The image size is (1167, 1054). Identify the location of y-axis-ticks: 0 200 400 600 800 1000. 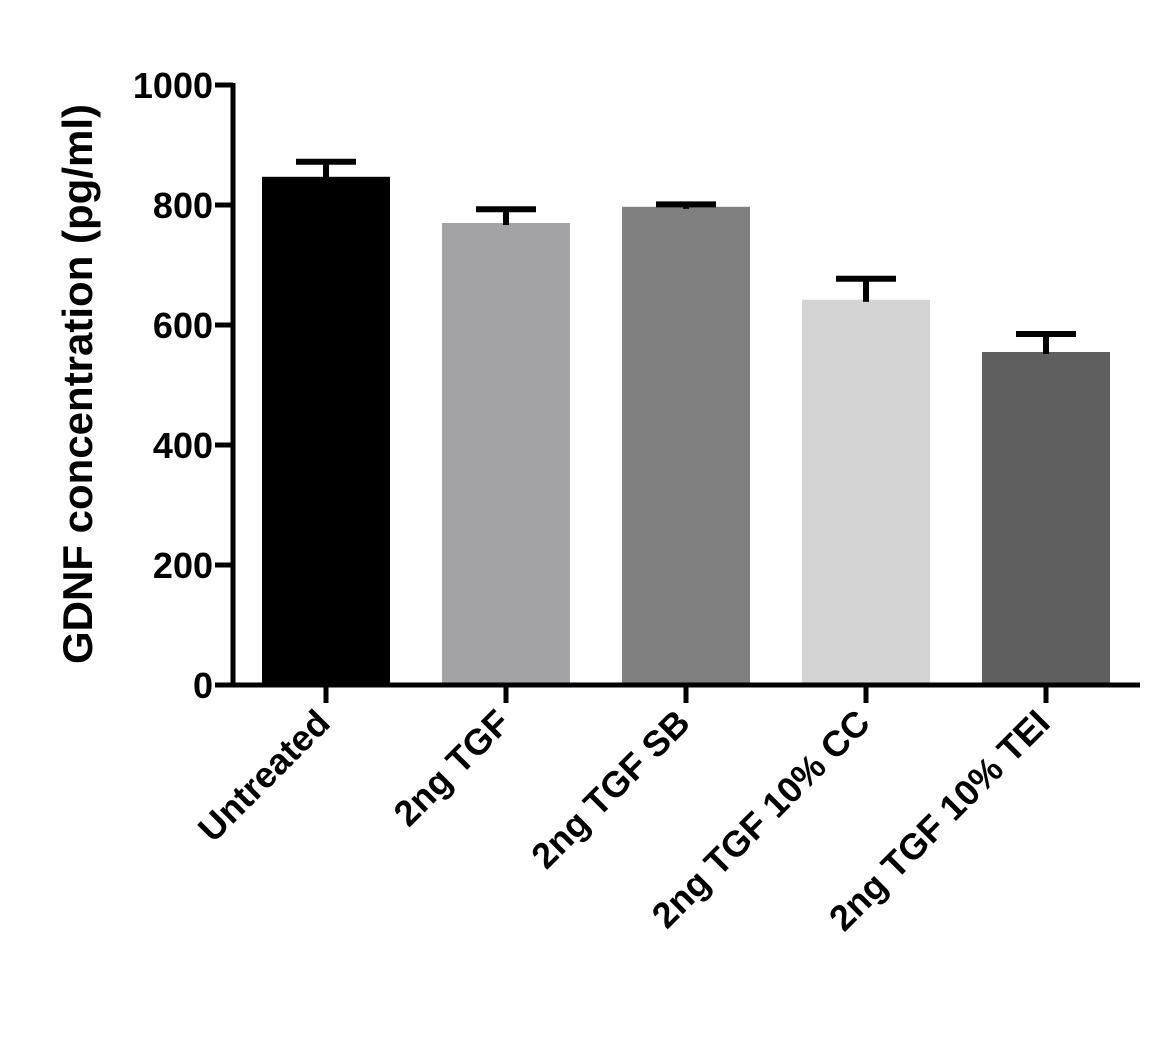
(183, 385).